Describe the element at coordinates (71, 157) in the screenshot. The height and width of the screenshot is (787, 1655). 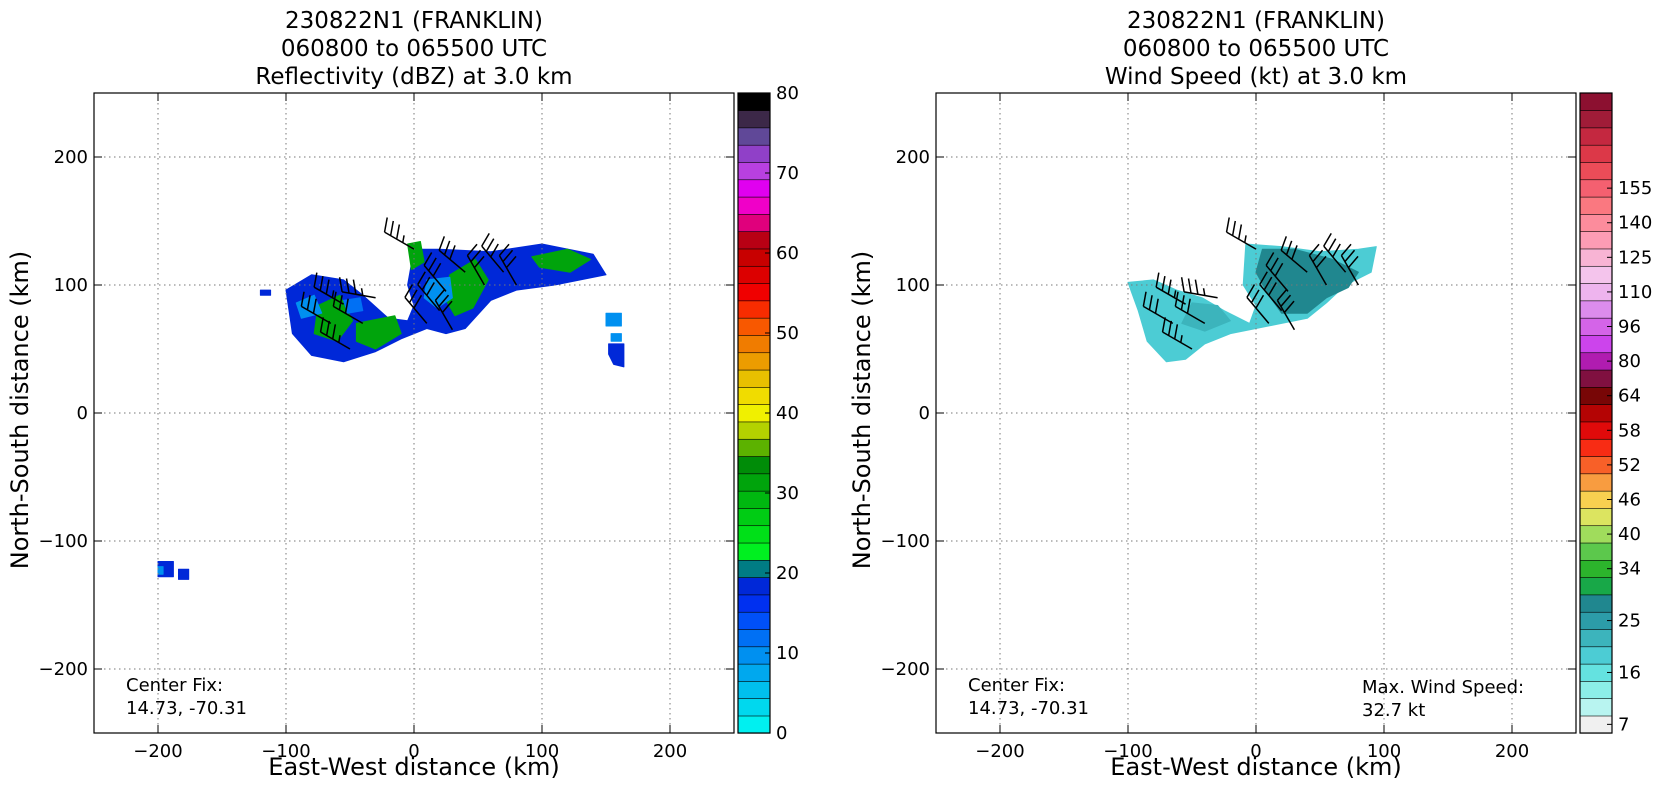
I see `y-tick-label: 200` at that location.